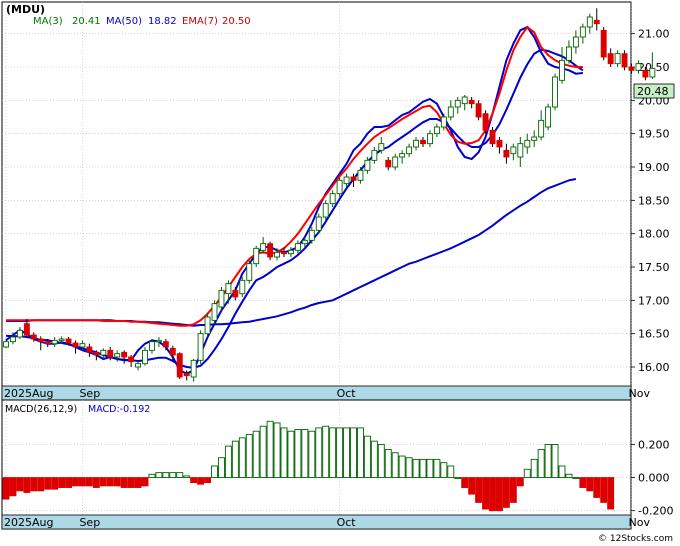 This screenshot has width=680, height=546. What do you see at coordinates (28, 393) in the screenshot?
I see `price-x-label: 2025Aug` at bounding box center [28, 393].